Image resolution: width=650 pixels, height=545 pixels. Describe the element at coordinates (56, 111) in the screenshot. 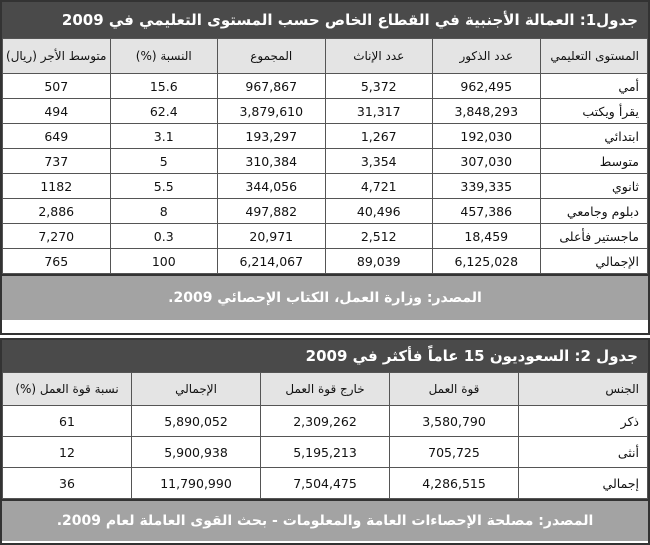

I see `table-cell: 494` at that location.